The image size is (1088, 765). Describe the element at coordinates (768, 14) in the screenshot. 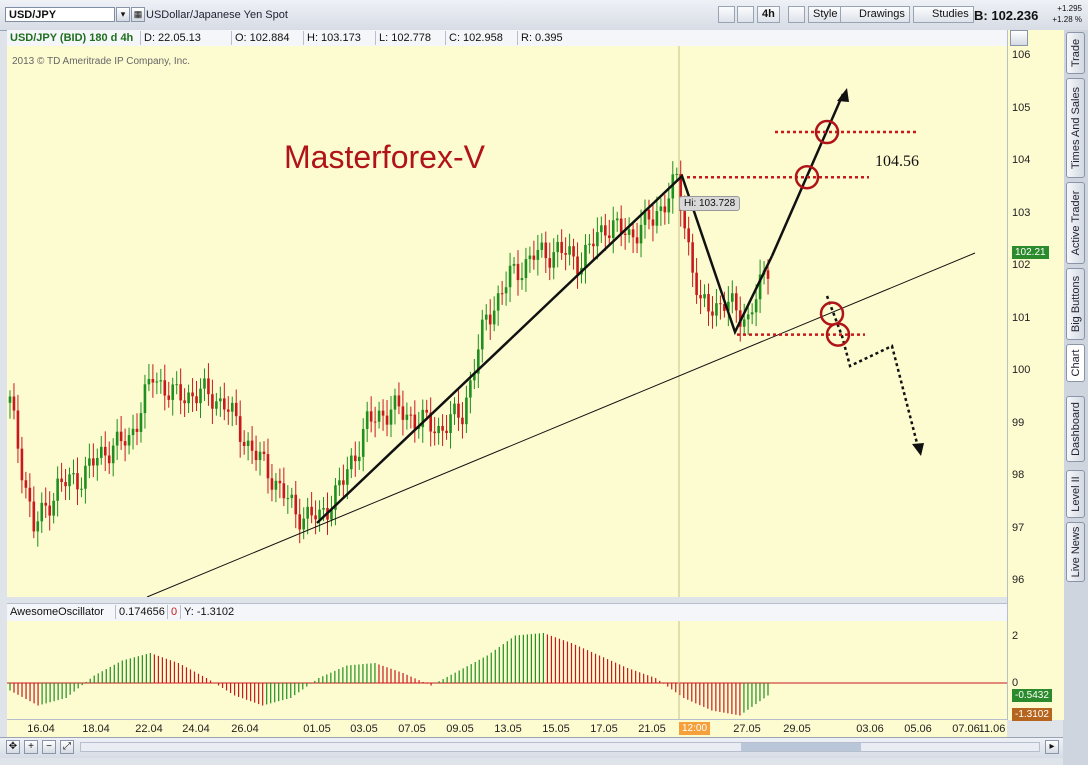

I see `interval-button: 4h` at that location.